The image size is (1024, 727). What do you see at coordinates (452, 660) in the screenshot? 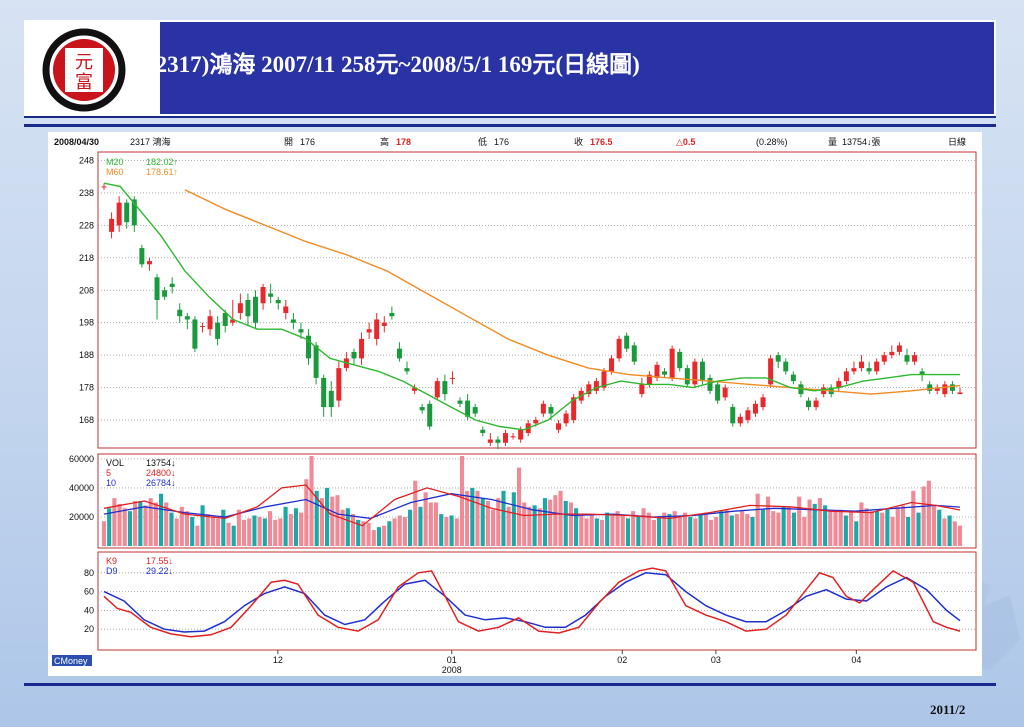
I see `x-tick-label: 01` at bounding box center [452, 660].